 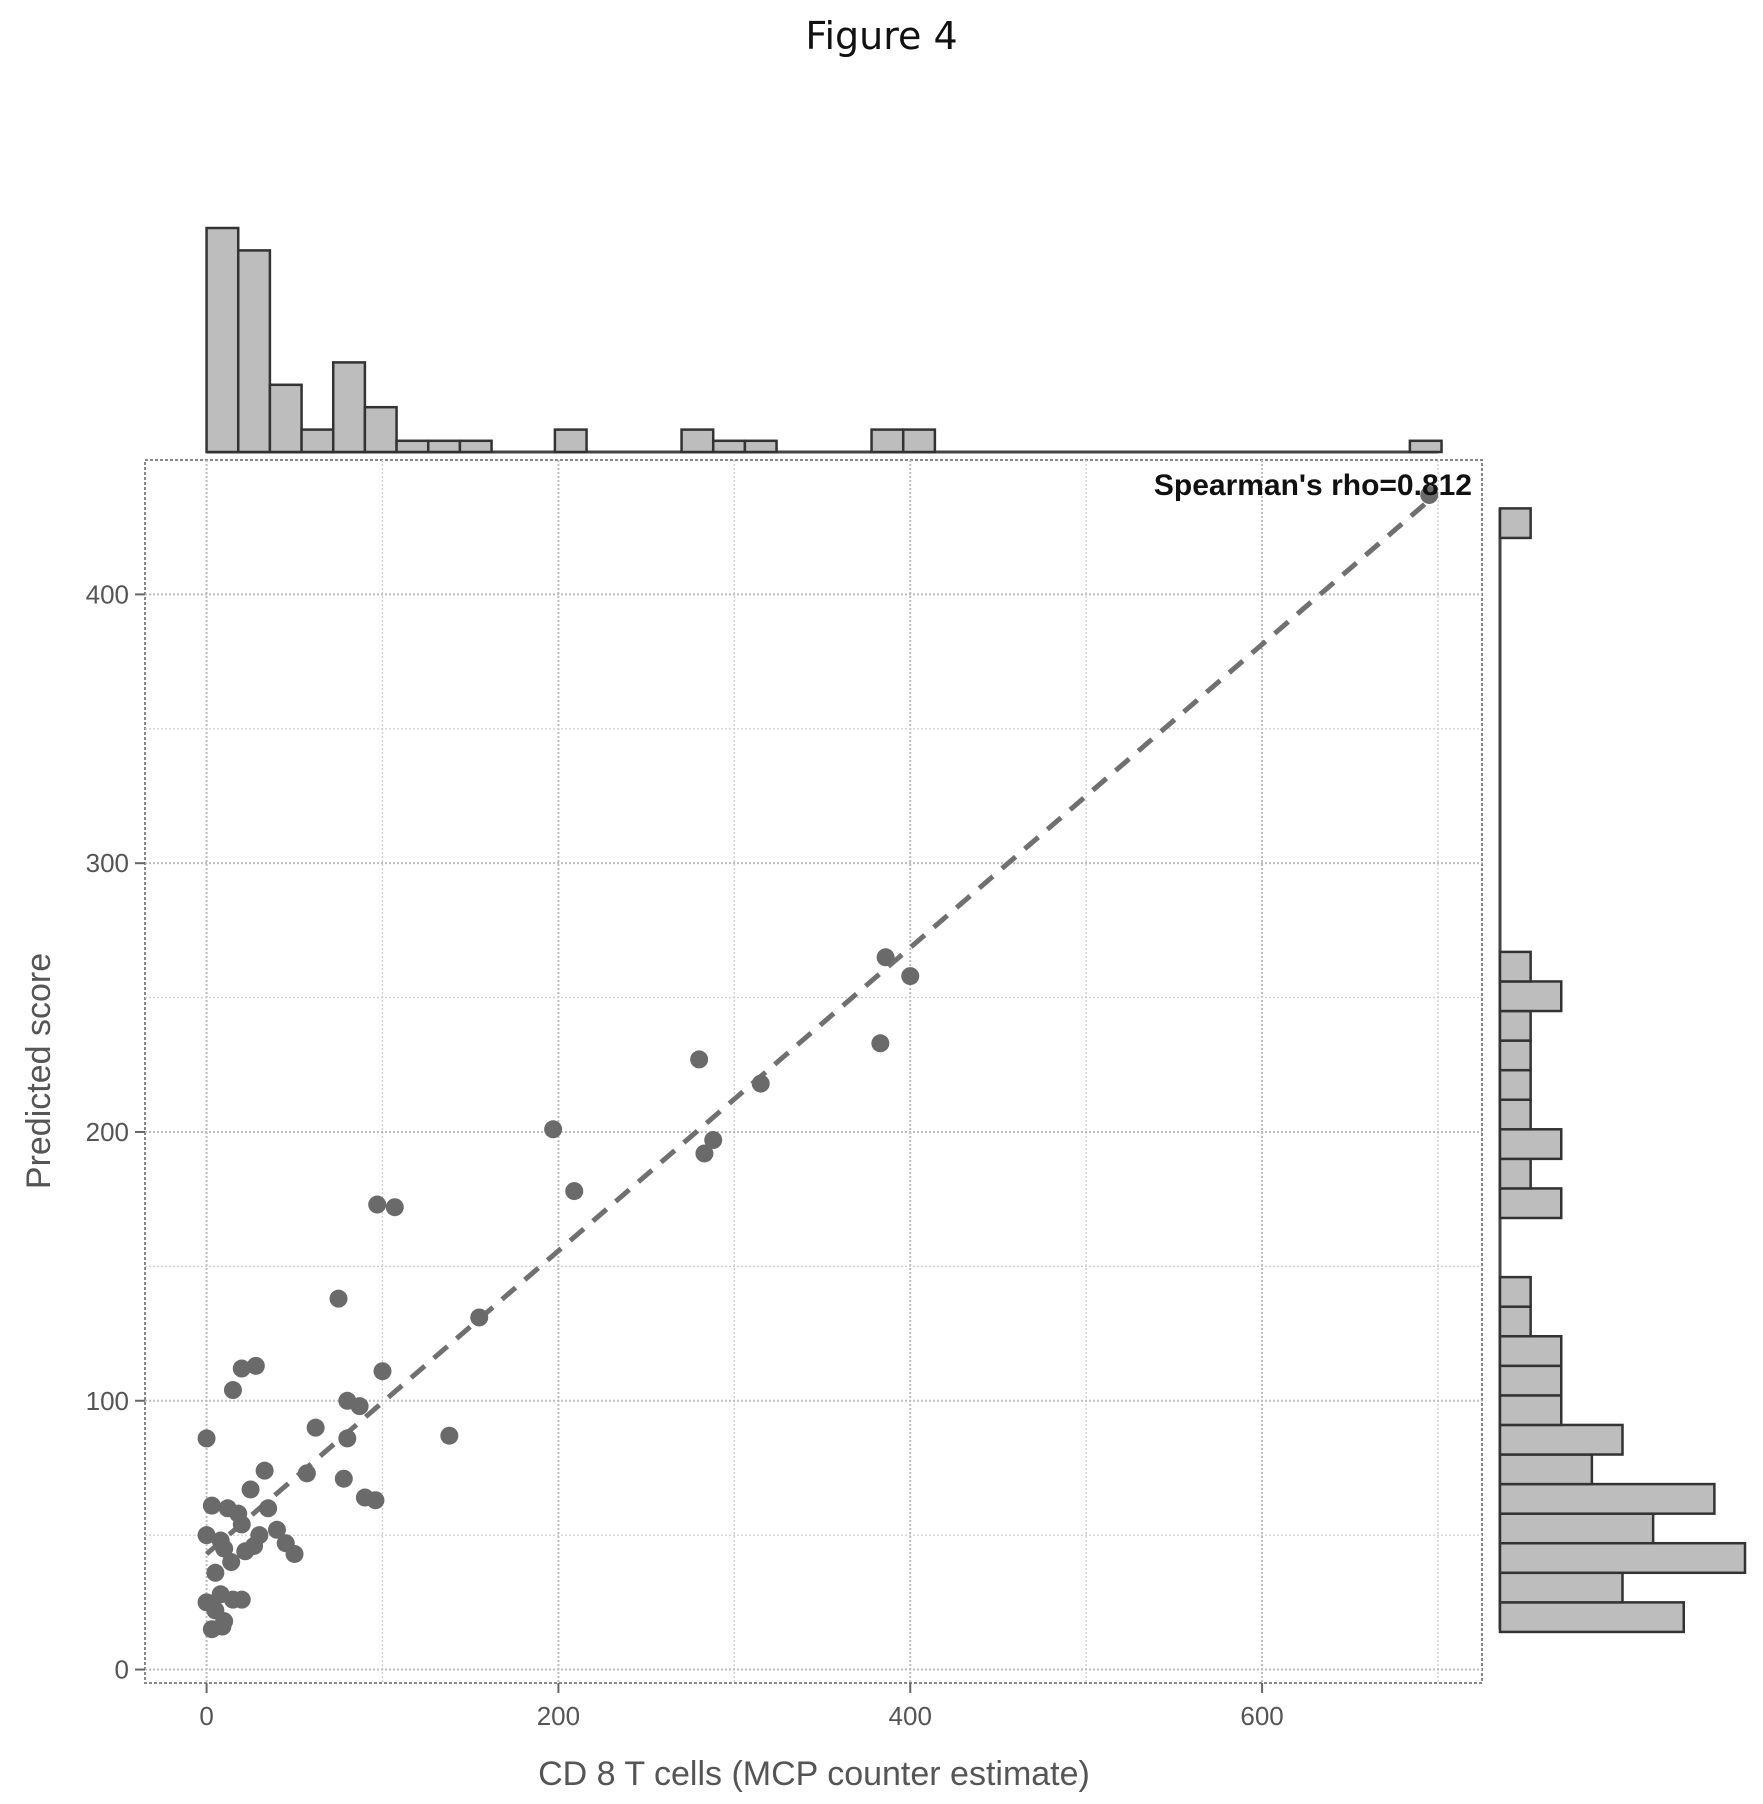 I want to click on x-tick-label: 400, so click(x=910, y=1716).